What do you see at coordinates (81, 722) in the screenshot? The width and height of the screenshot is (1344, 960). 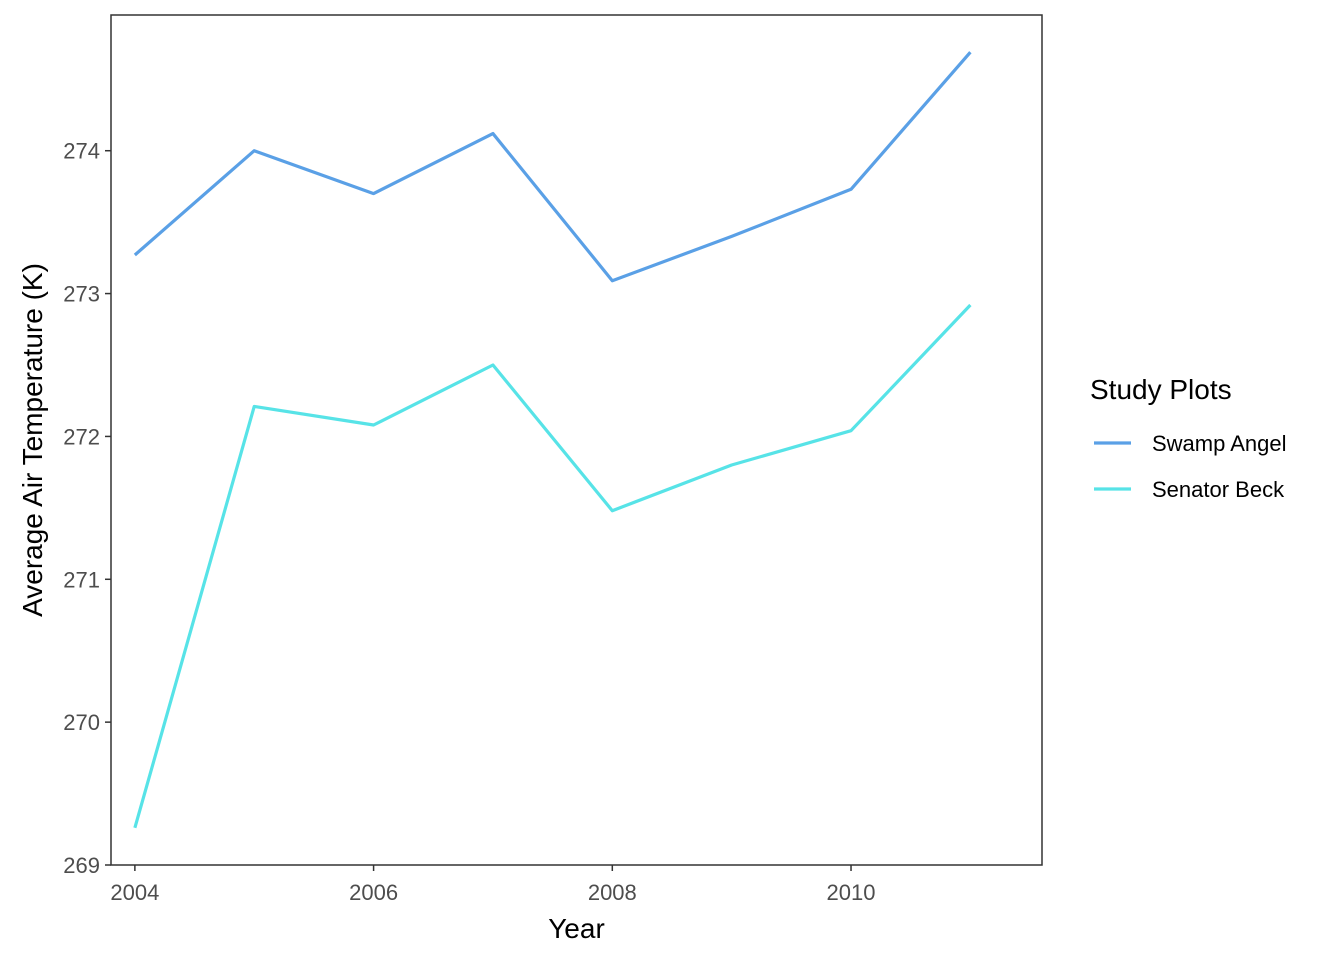 I see `y-tick-label: 270` at bounding box center [81, 722].